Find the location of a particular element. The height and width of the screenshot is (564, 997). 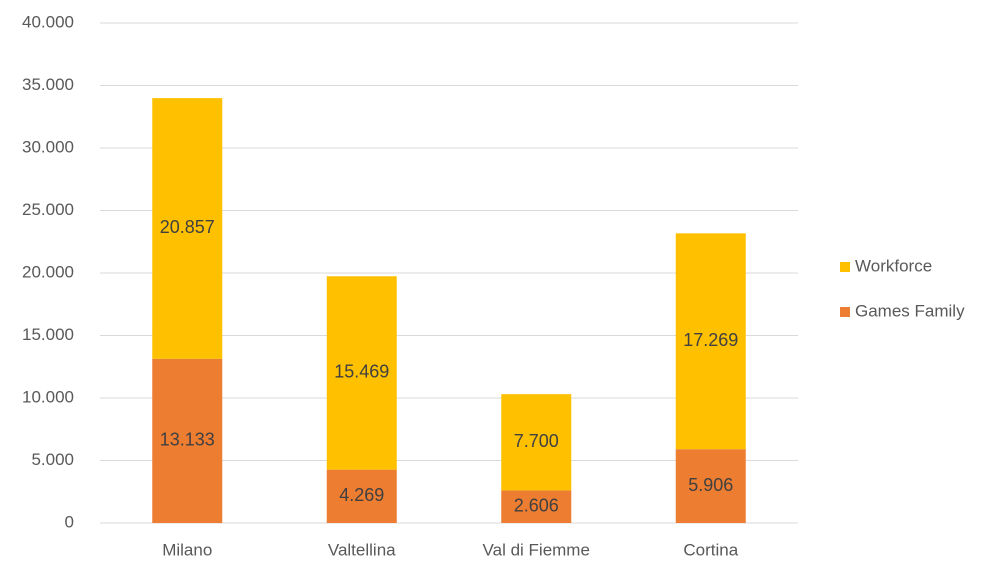

data-label: 4.269 is located at coordinates (361, 495).